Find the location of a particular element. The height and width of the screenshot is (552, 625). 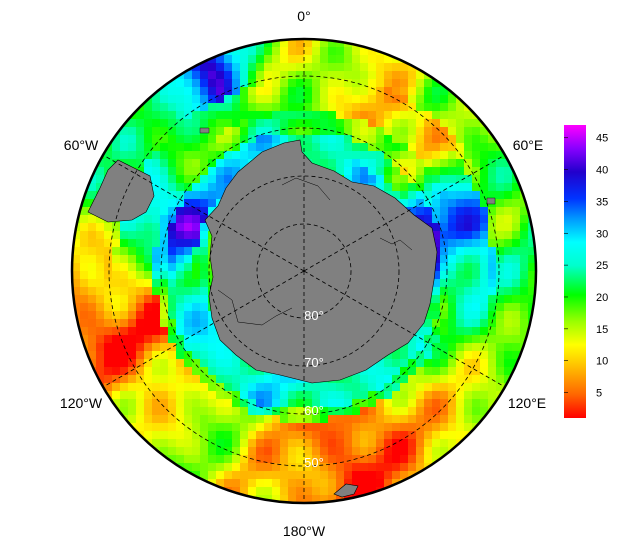

latitude-circle is located at coordinates (304, 271).